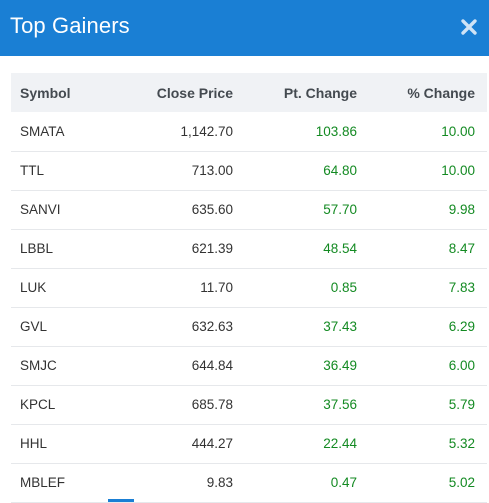  What do you see at coordinates (295, 327) in the screenshot?
I see `pt-change-cell: 37.43` at bounding box center [295, 327].